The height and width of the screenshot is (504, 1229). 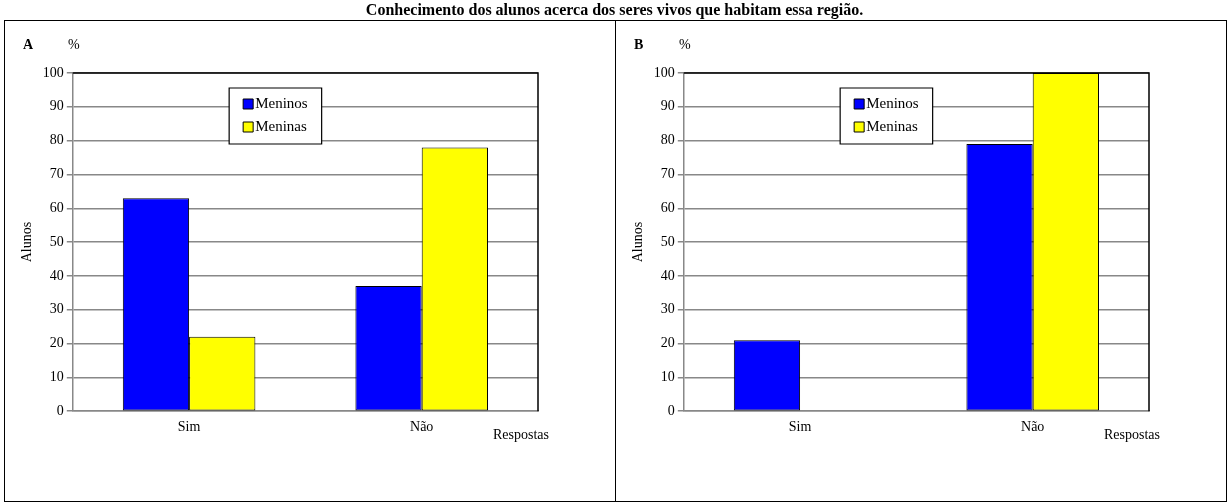 What do you see at coordinates (28, 44) in the screenshot?
I see `text: A` at bounding box center [28, 44].